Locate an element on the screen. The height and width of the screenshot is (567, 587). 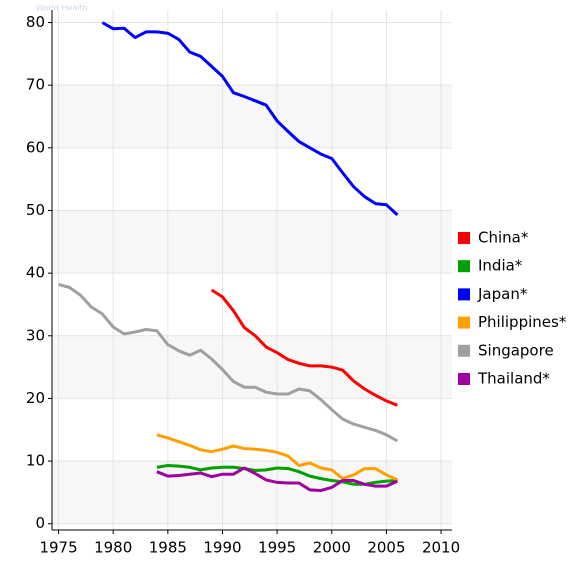
x-tick-label: 1990 is located at coordinates (222, 548).